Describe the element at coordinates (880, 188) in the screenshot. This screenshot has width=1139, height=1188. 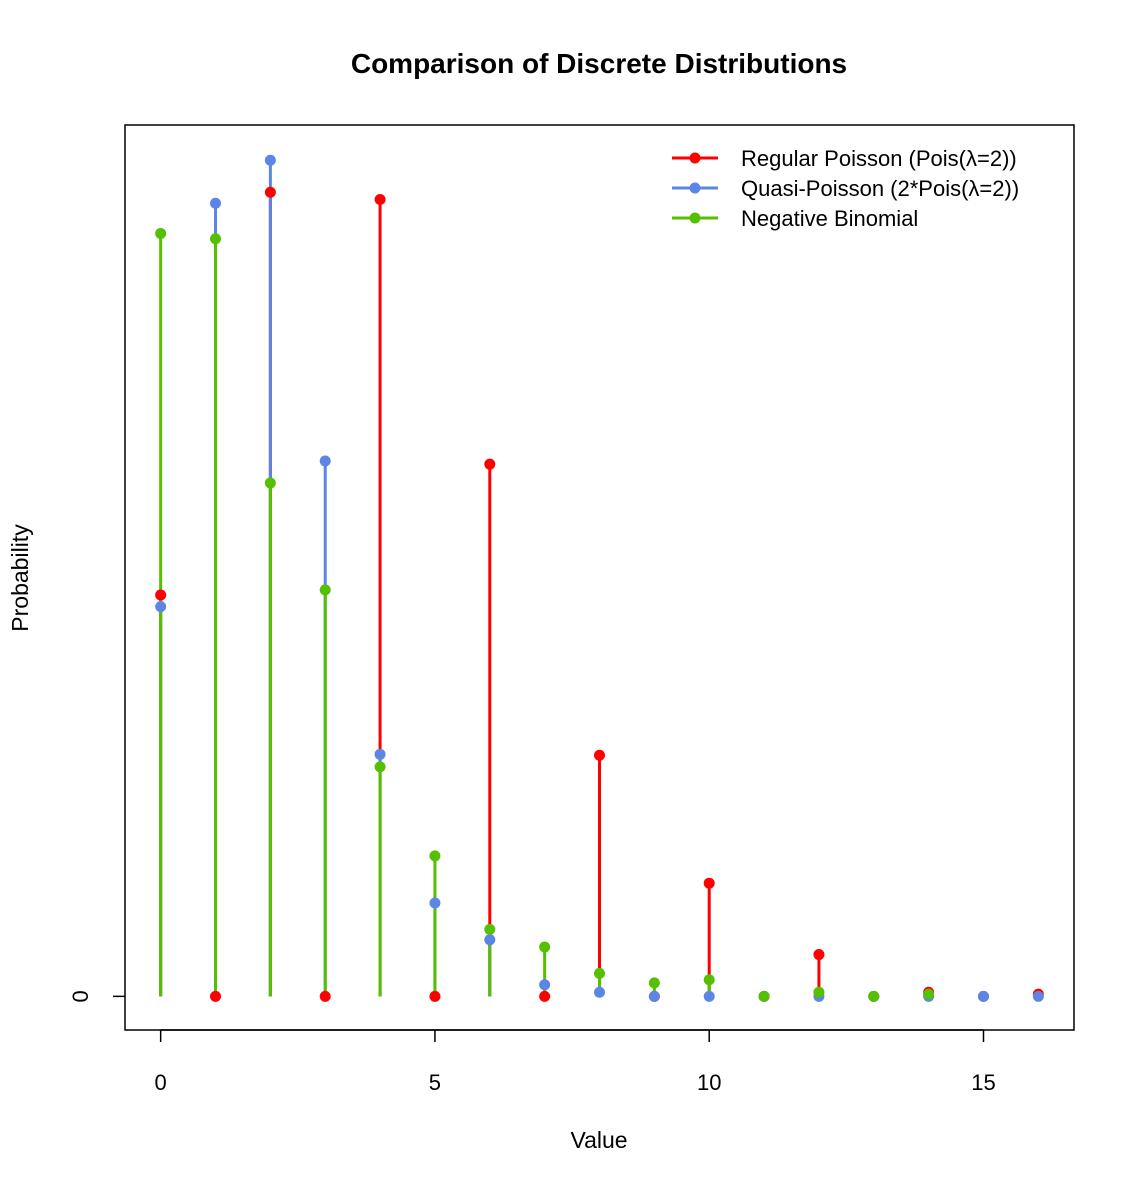
I see `legend-label-1: Quasi-Poisson (2*Pois(λ=2))` at that location.